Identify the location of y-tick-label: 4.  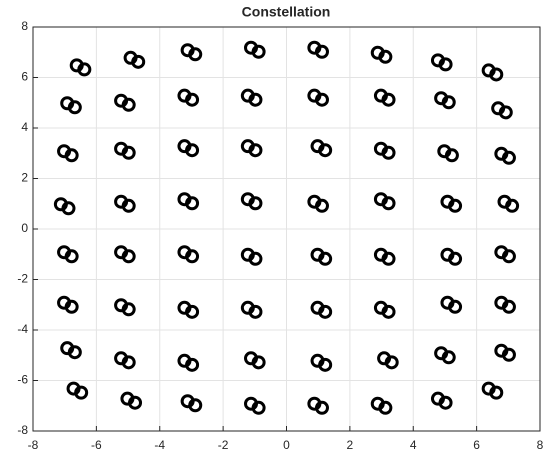
(24, 127).